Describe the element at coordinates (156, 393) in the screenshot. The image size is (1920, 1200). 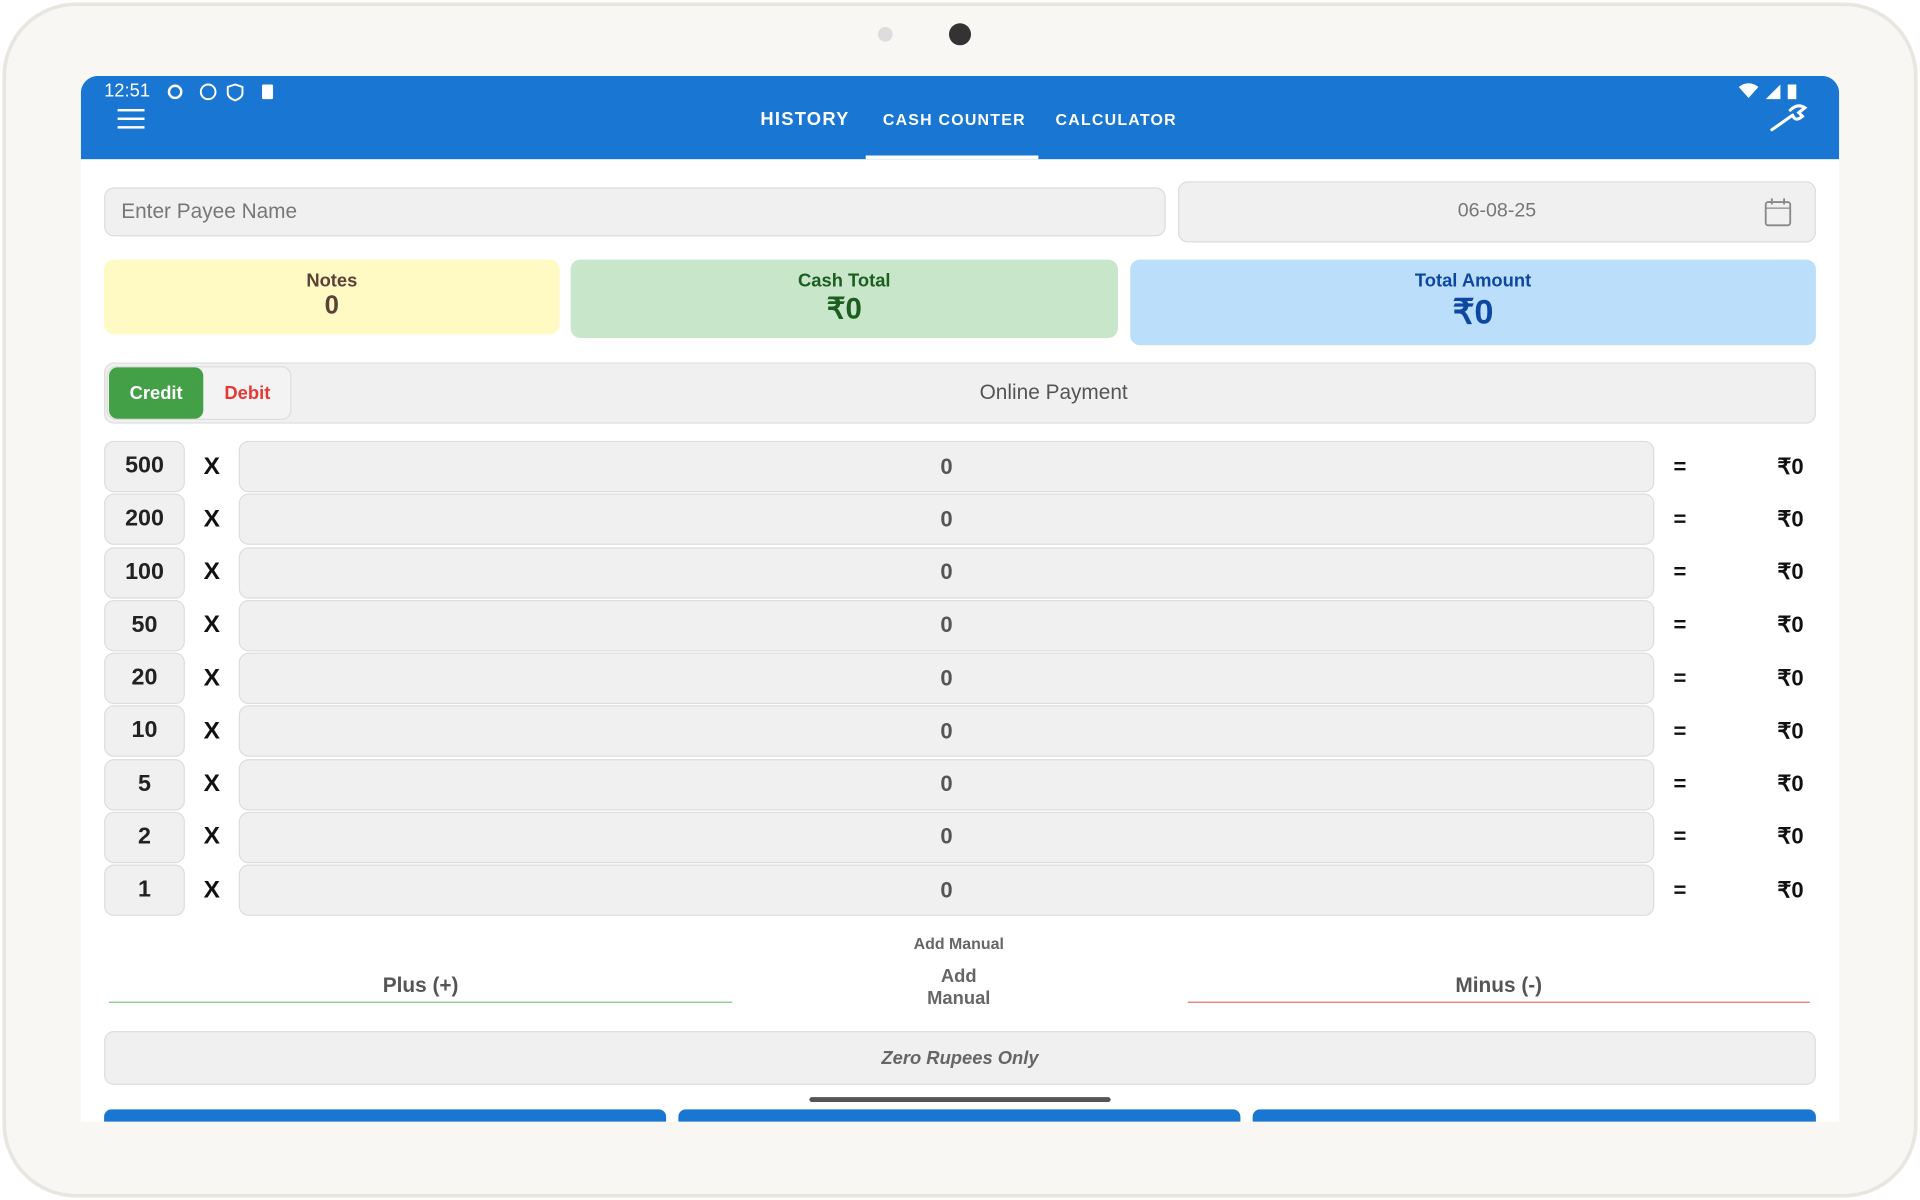
I see `credit-button: Credit` at that location.